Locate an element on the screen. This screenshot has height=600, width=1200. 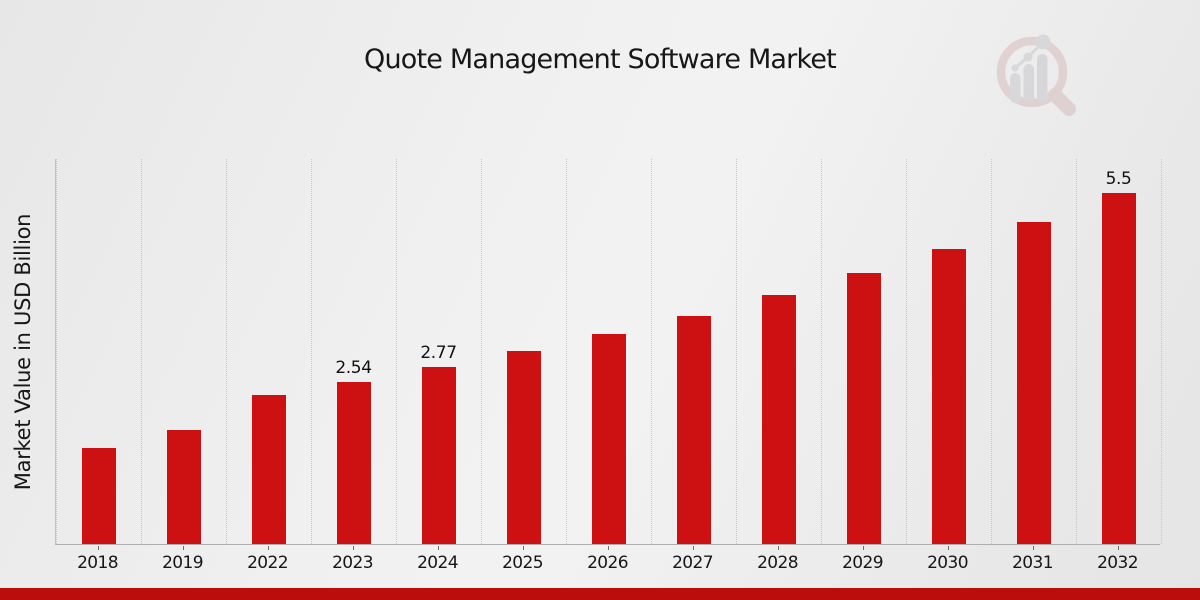
data-label-2023: 2.54 is located at coordinates (353, 367).